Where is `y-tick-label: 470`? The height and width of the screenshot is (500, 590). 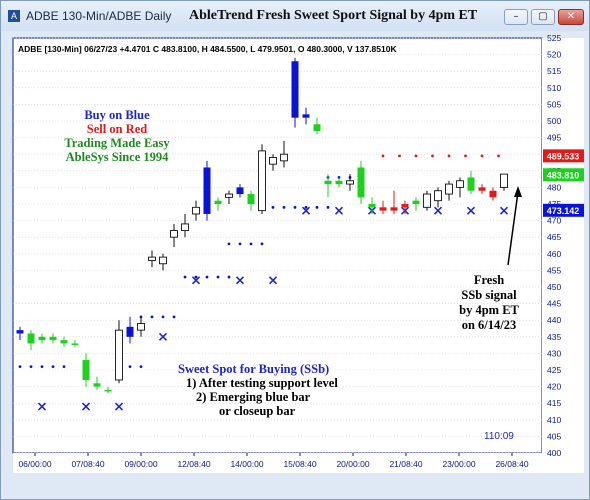 y-tick-label: 470 is located at coordinates (554, 221).